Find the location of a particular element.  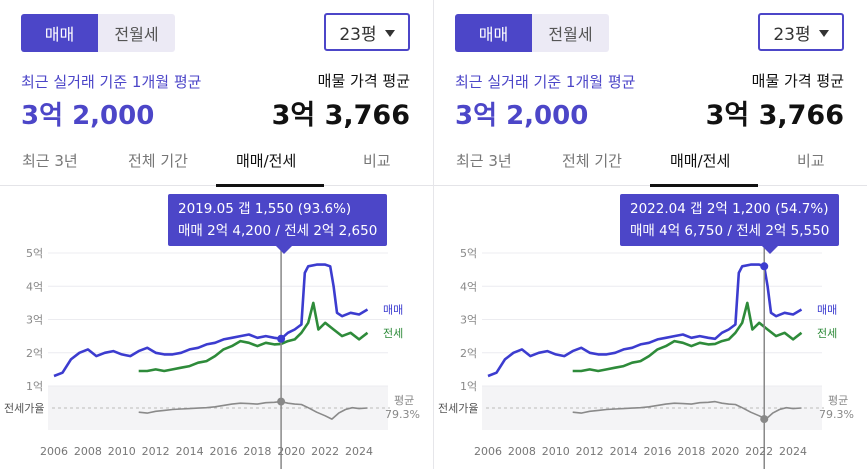

tooltip-gap-line: 2022.04 갭 2억 1,200 (54.7%) is located at coordinates (729, 209).